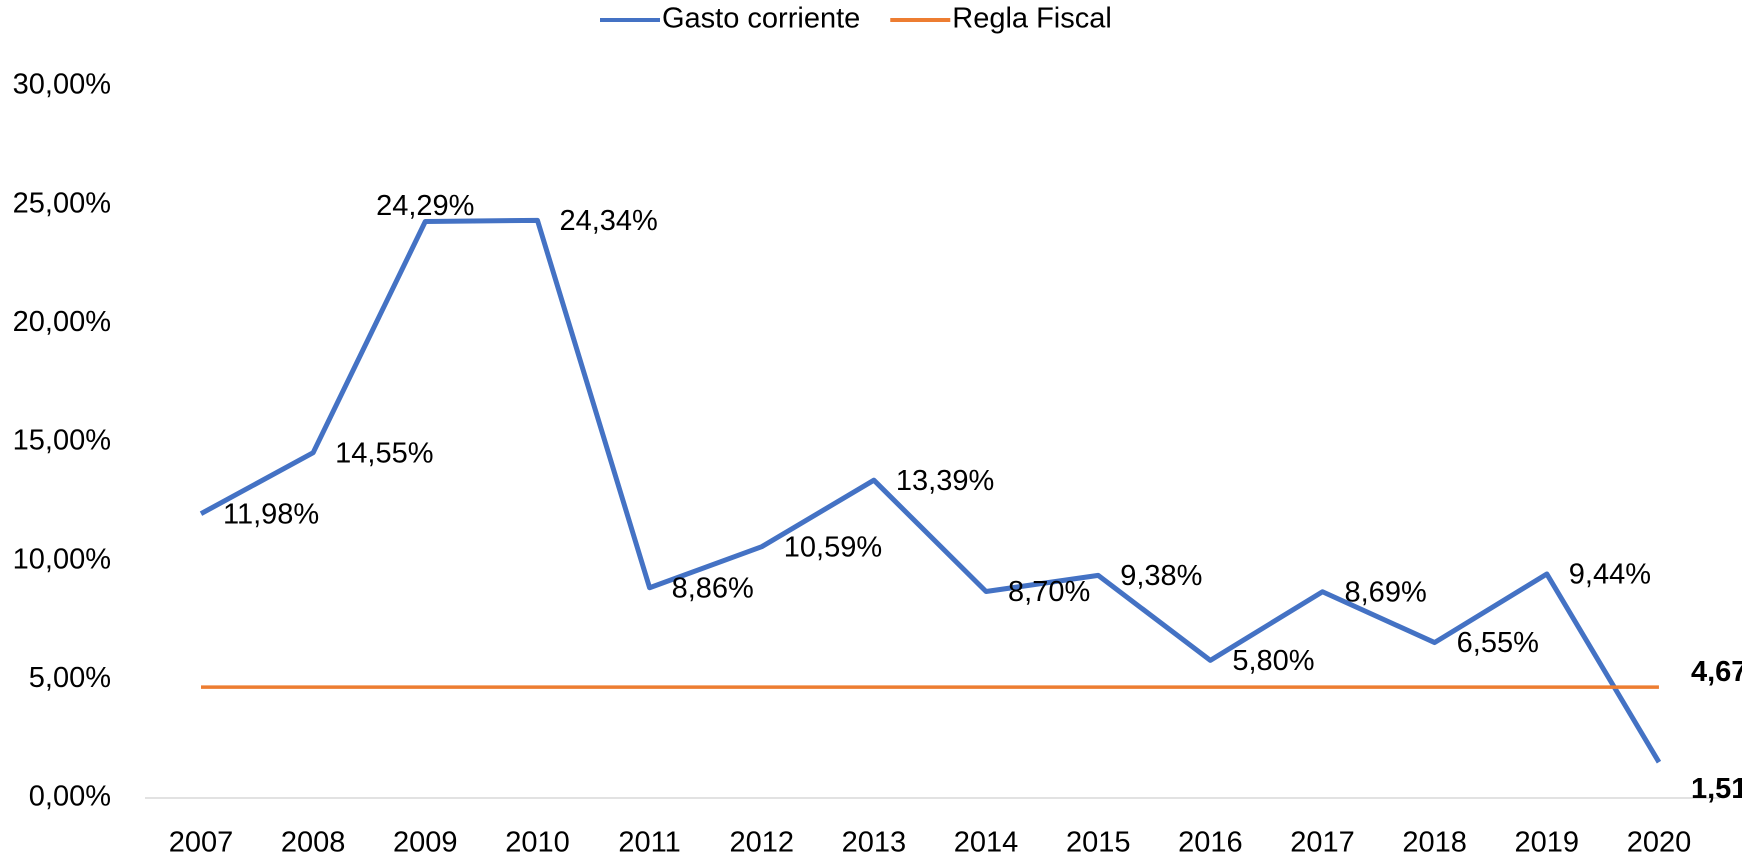 The image size is (1742, 866). Describe the element at coordinates (1032, 19) in the screenshot. I see `legend-label: Regla Fiscal` at that location.